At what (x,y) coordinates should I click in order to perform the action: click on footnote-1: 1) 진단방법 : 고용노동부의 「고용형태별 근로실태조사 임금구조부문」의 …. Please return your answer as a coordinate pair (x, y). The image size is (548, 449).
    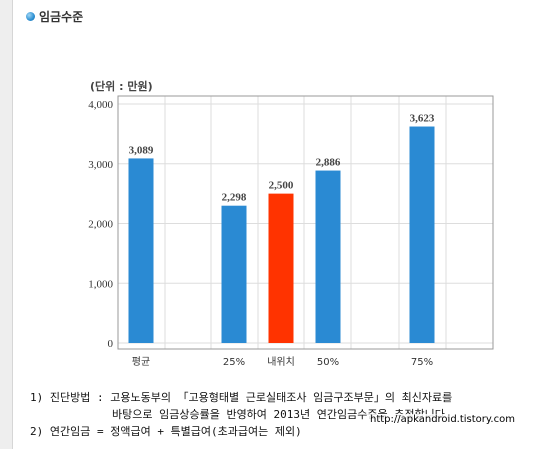
    Looking at the image, I should click on (241, 397).